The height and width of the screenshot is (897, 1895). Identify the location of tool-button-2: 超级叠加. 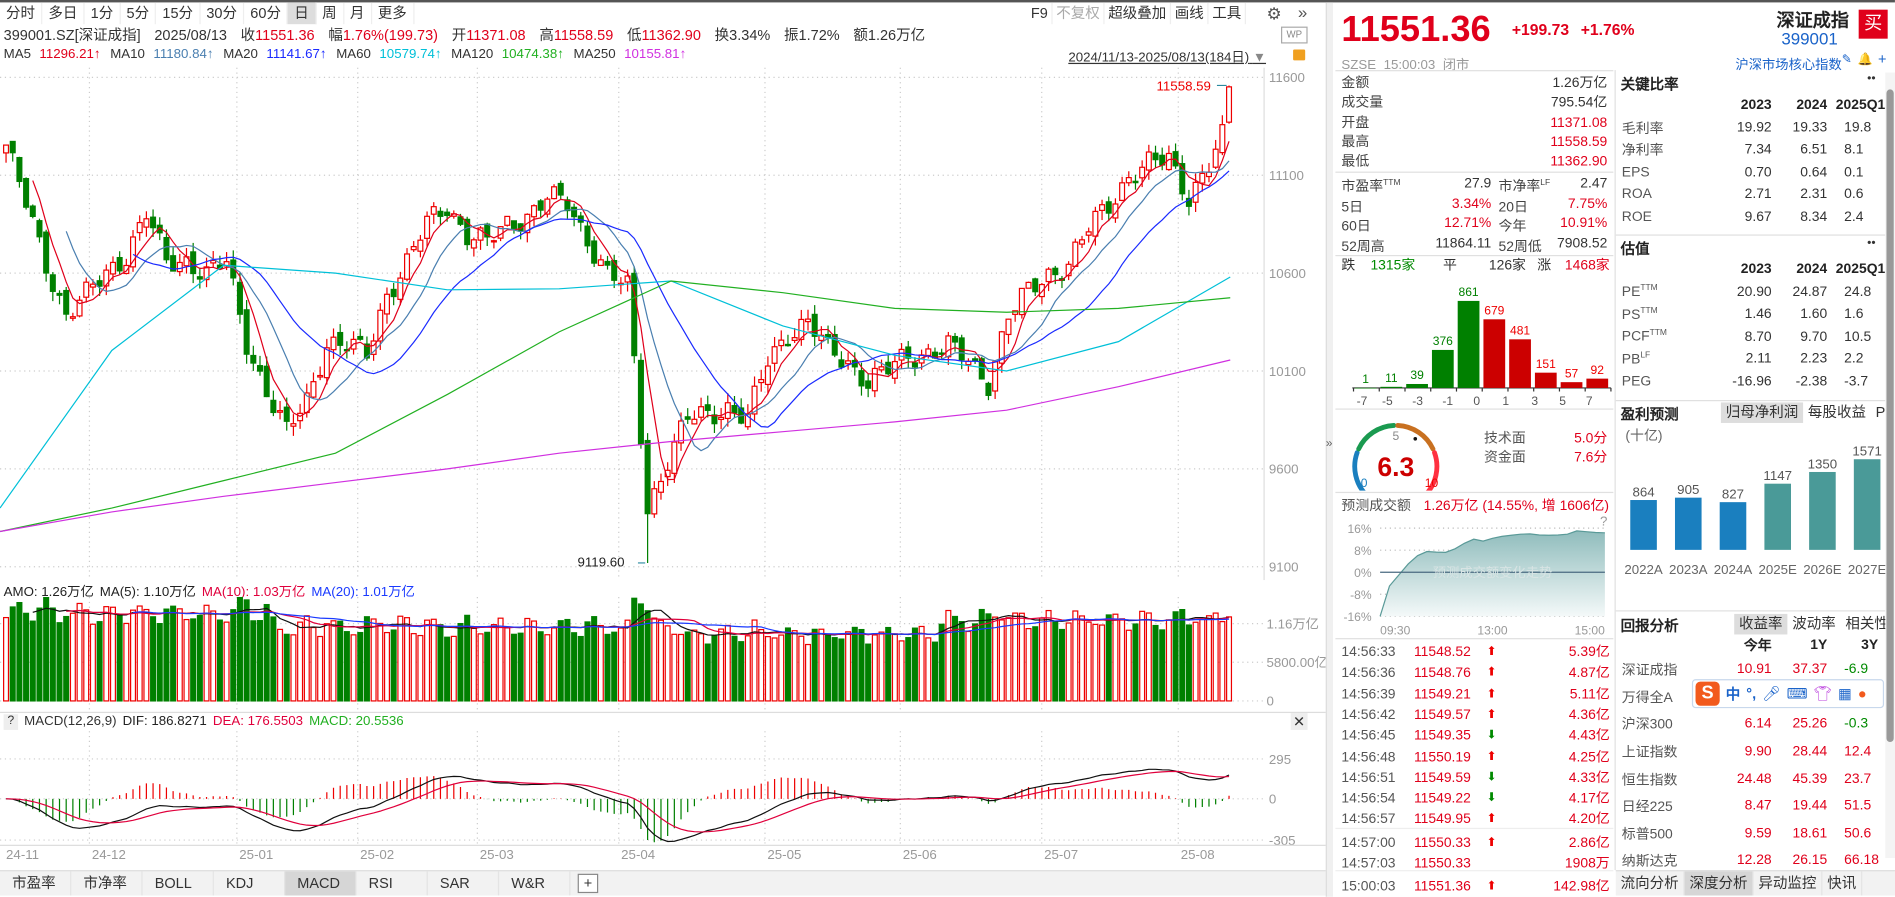
(1138, 13).